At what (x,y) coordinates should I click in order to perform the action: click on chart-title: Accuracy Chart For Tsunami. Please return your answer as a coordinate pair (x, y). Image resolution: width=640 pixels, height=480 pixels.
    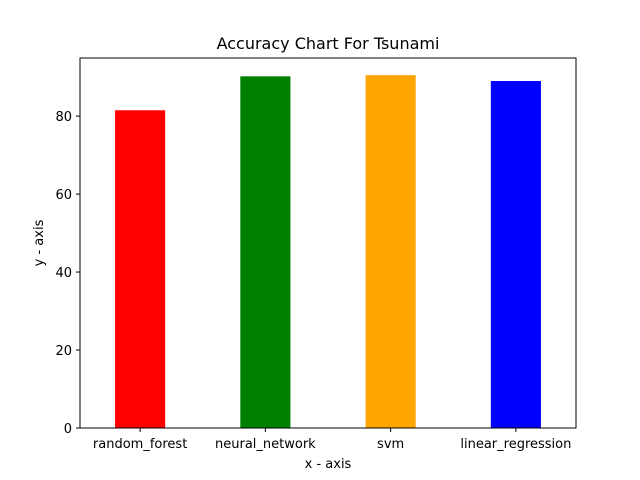
    Looking at the image, I should click on (328, 43).